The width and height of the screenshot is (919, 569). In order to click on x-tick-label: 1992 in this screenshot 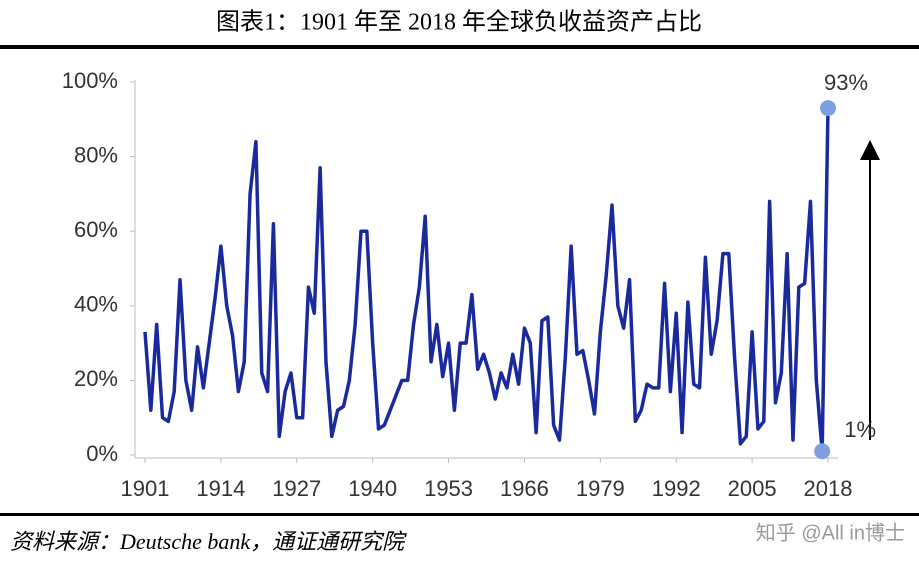, I will do `click(676, 488)`.